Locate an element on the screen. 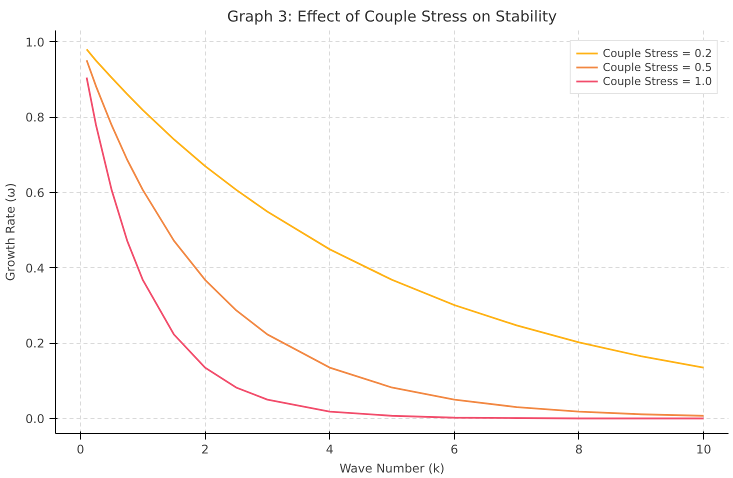  legend-label: Couple Stress = 1.0 is located at coordinates (657, 81).